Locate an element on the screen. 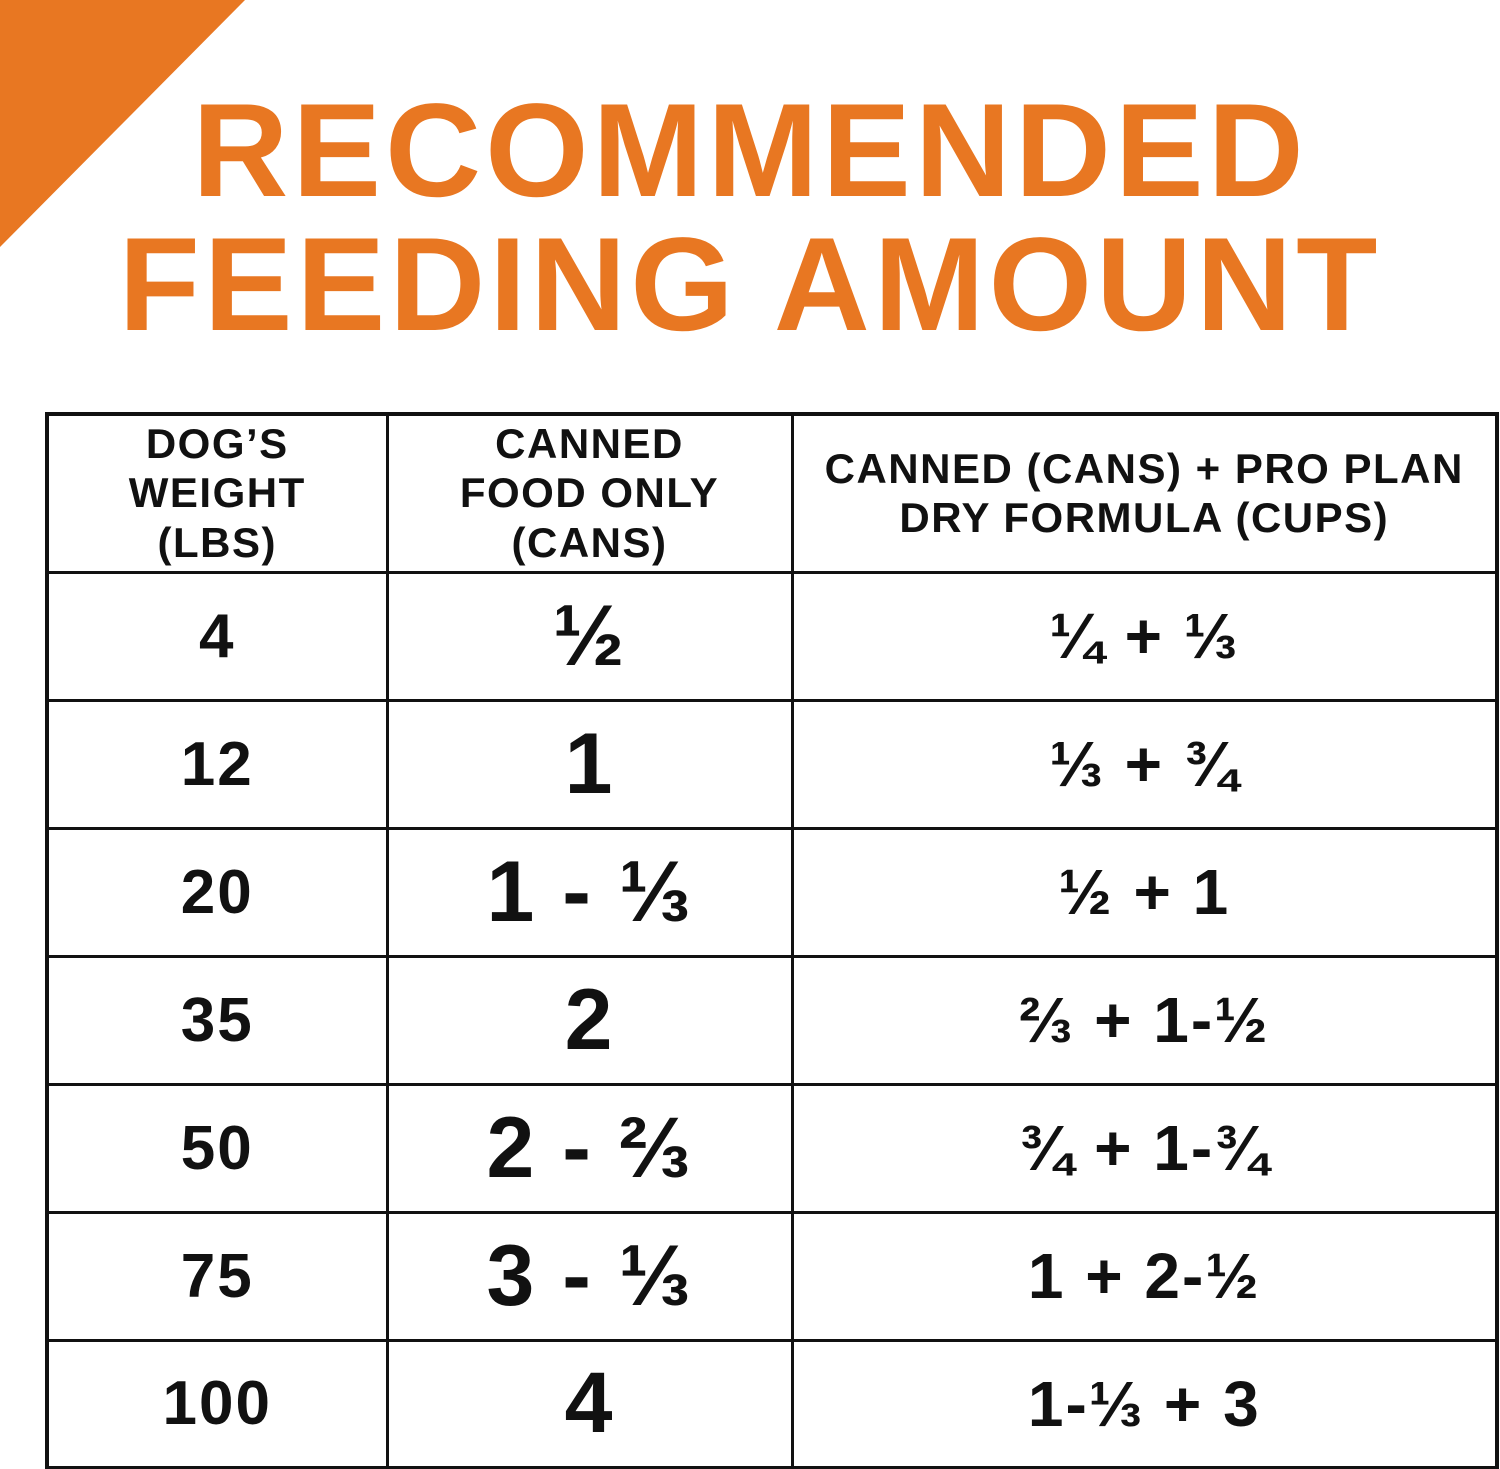 The image size is (1500, 1469). canned-plus-dry-cell: 1 + 2-½ is located at coordinates (1144, 1276).